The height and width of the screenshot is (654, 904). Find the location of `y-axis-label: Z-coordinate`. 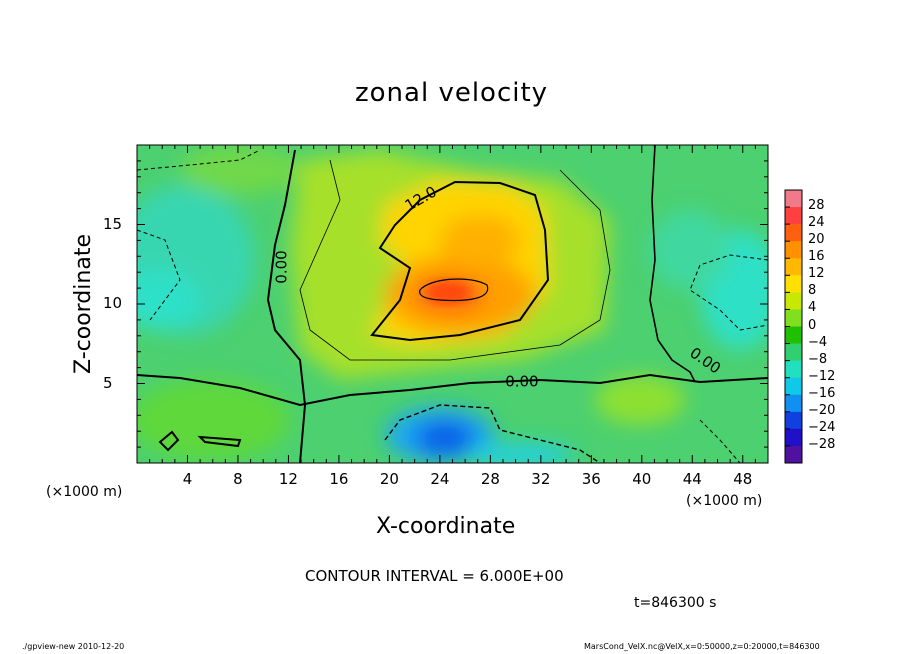

y-axis-label: Z-coordinate is located at coordinates (83, 304).